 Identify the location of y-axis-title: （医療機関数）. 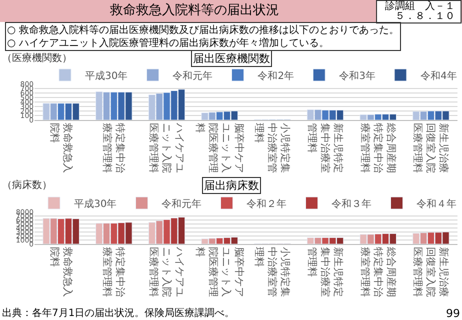
(37, 58).